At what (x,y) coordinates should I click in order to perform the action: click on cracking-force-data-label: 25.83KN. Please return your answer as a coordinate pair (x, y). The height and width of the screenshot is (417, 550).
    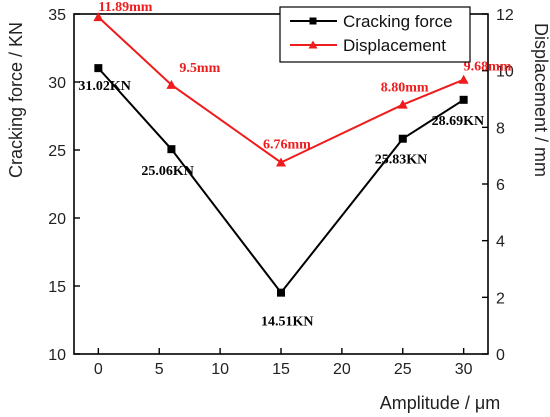
    Looking at the image, I should click on (401, 160).